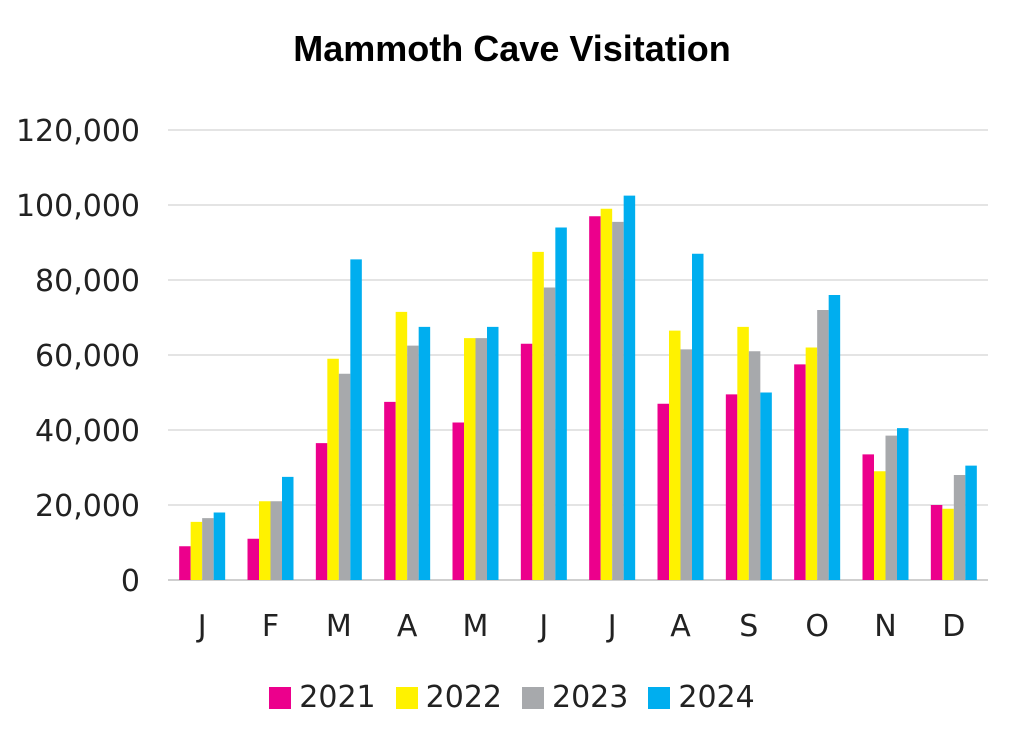 The width and height of the screenshot is (1024, 745). What do you see at coordinates (748, 626) in the screenshot?
I see `x-category-label: S` at bounding box center [748, 626].